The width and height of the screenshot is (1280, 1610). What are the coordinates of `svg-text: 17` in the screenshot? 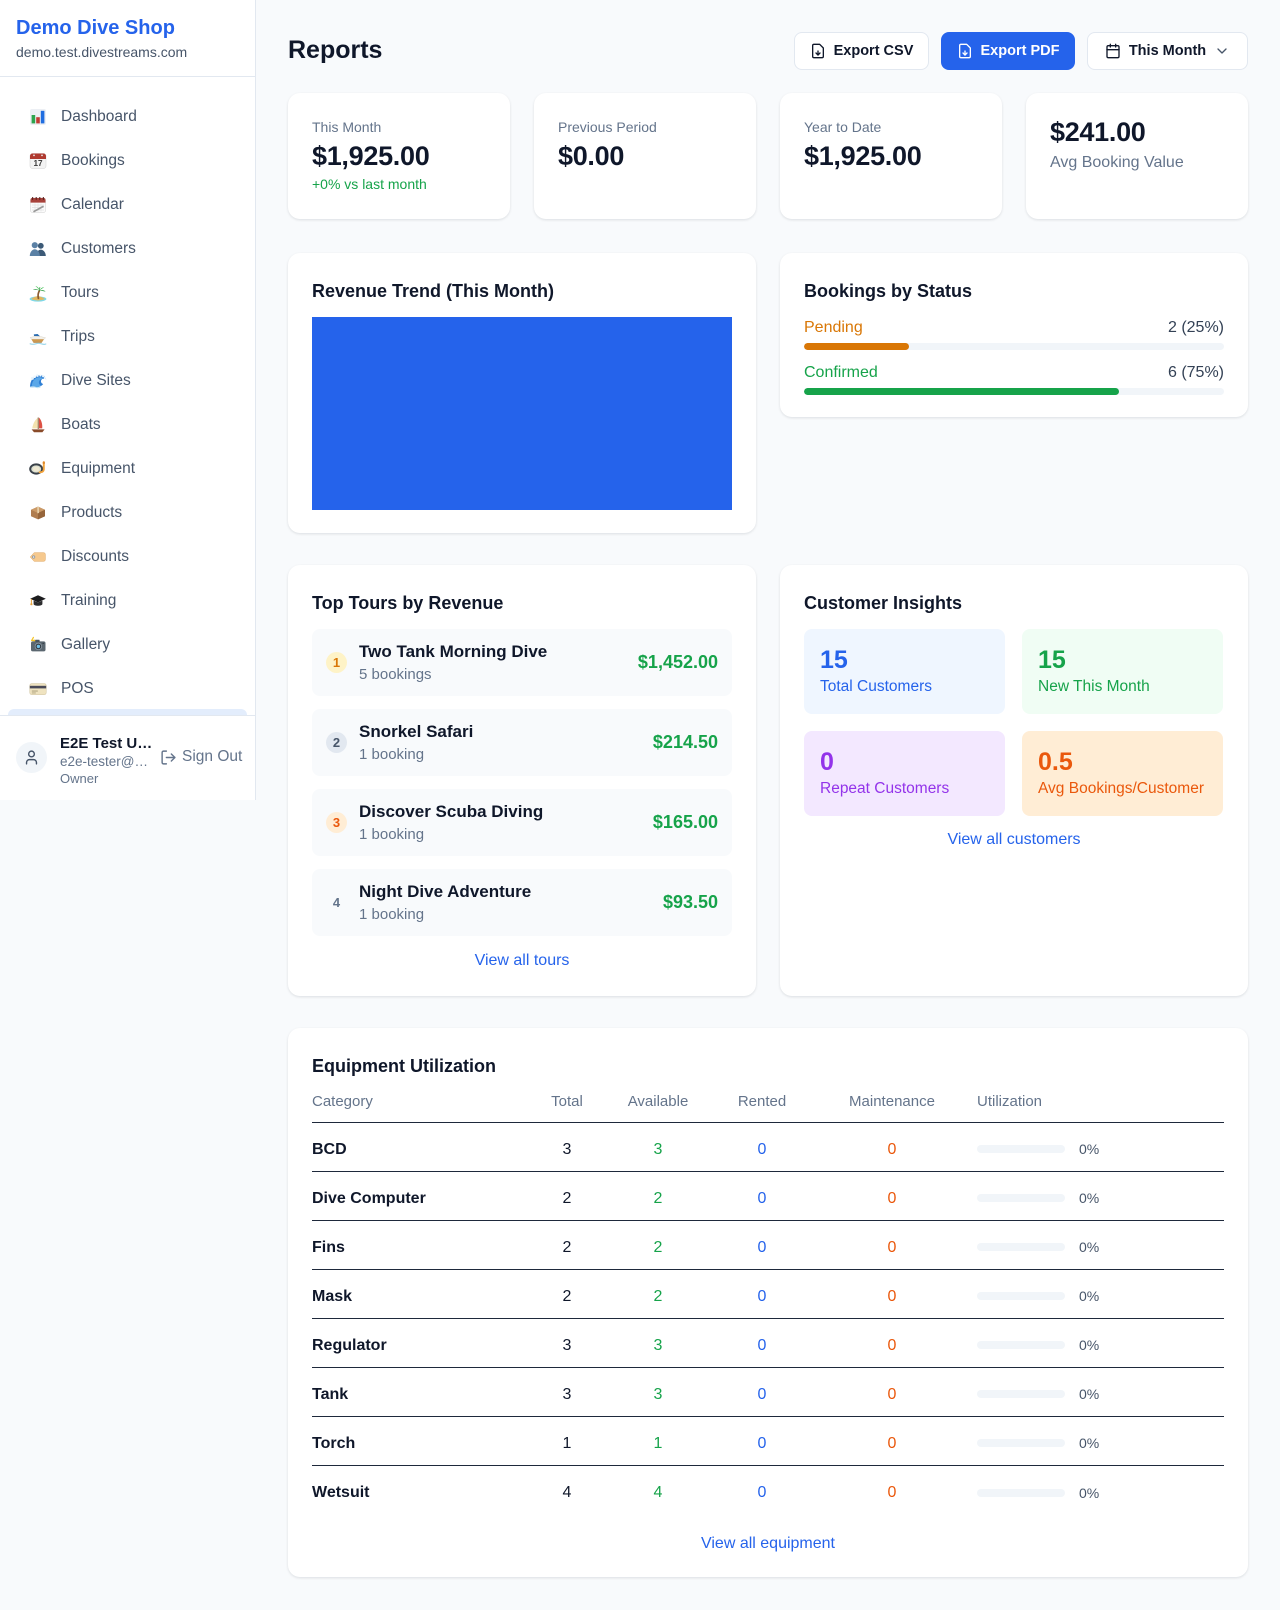 It's located at (38, 163).